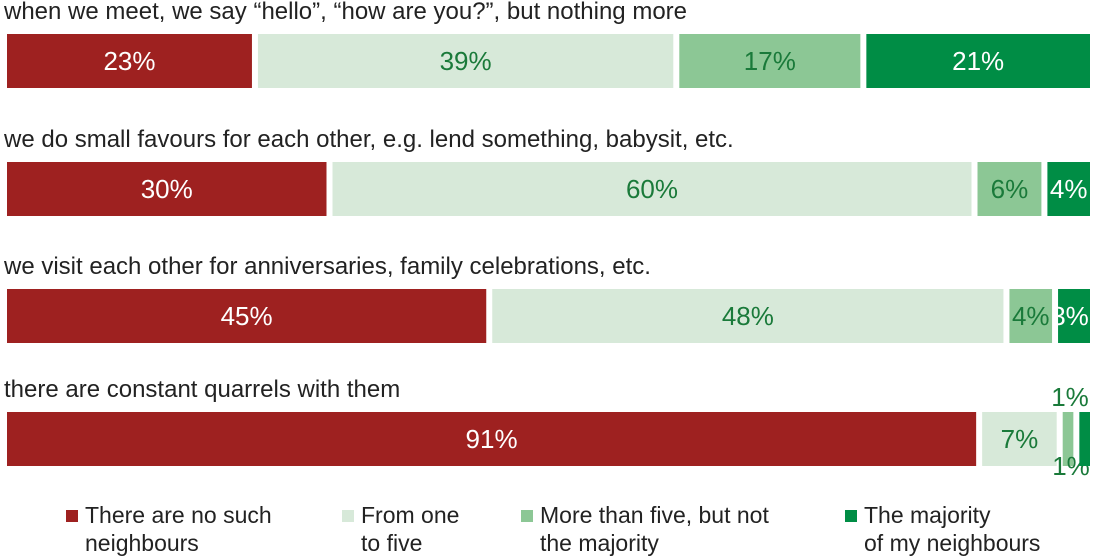  Describe the element at coordinates (1070, 397) in the screenshot. I see `data-label: 1%` at that location.